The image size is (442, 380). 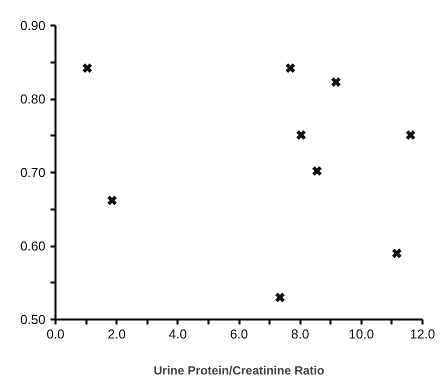 What do you see at coordinates (33, 25) in the screenshot?
I see `y-tick-label: 0.90` at bounding box center [33, 25].